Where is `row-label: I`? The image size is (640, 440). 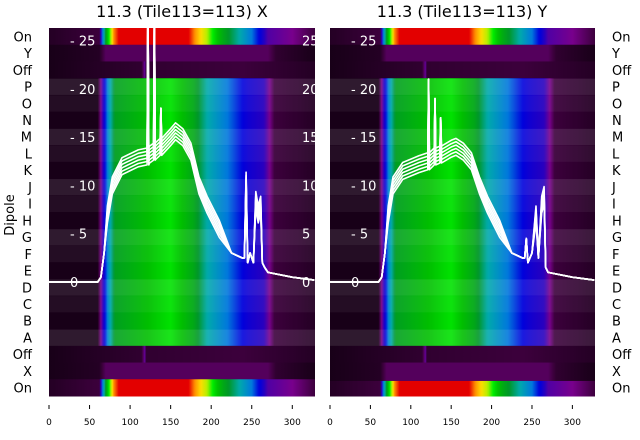 row-label: I is located at coordinates (614, 205).